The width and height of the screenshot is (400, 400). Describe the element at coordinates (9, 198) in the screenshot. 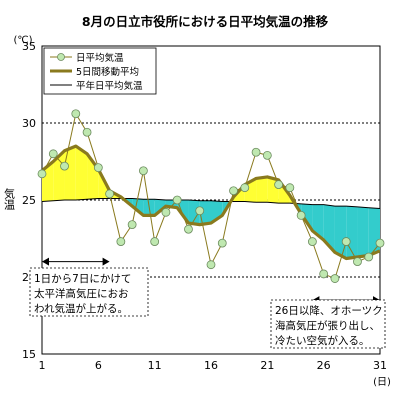

I see `y-axis-label: 気温` at that location.